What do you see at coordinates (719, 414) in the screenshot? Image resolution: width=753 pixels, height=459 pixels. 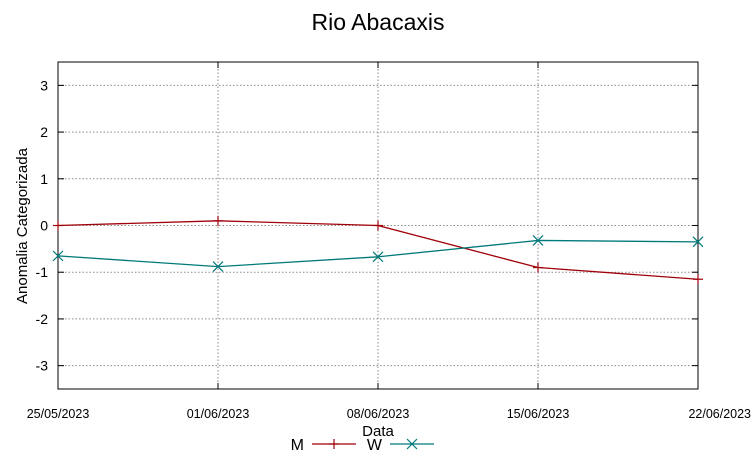 I see `x-tick-label: 22/06/2023` at bounding box center [719, 414].